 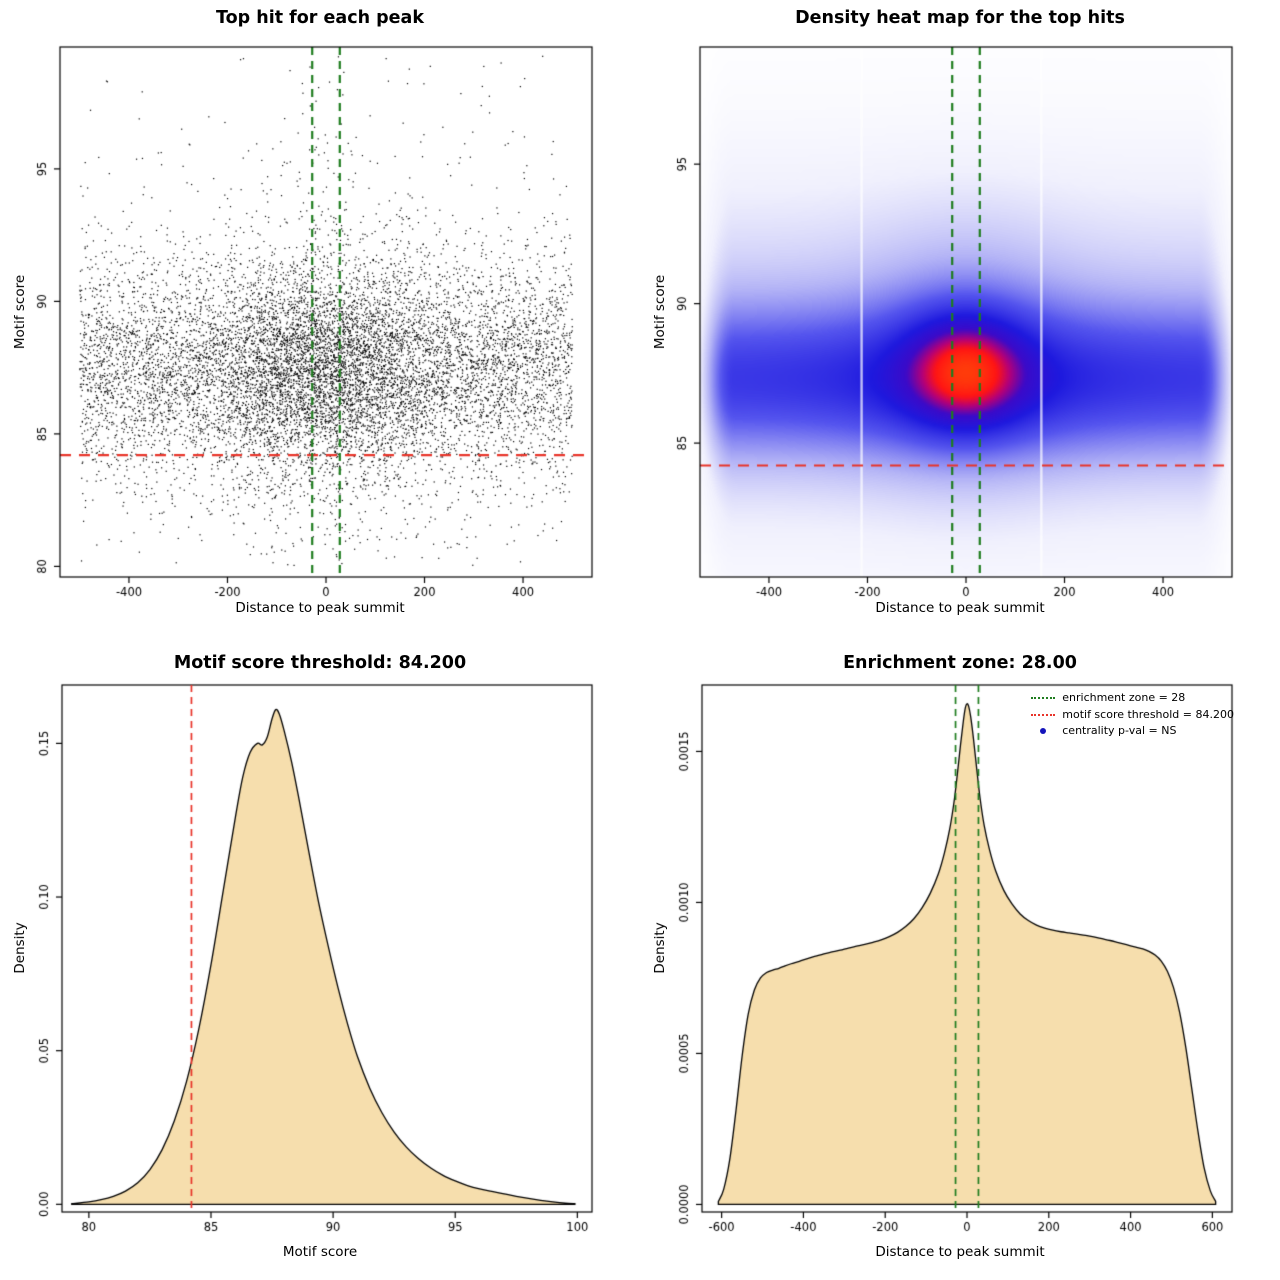 I want to click on red-dotted-line-icon, so click(x=1043, y=714).